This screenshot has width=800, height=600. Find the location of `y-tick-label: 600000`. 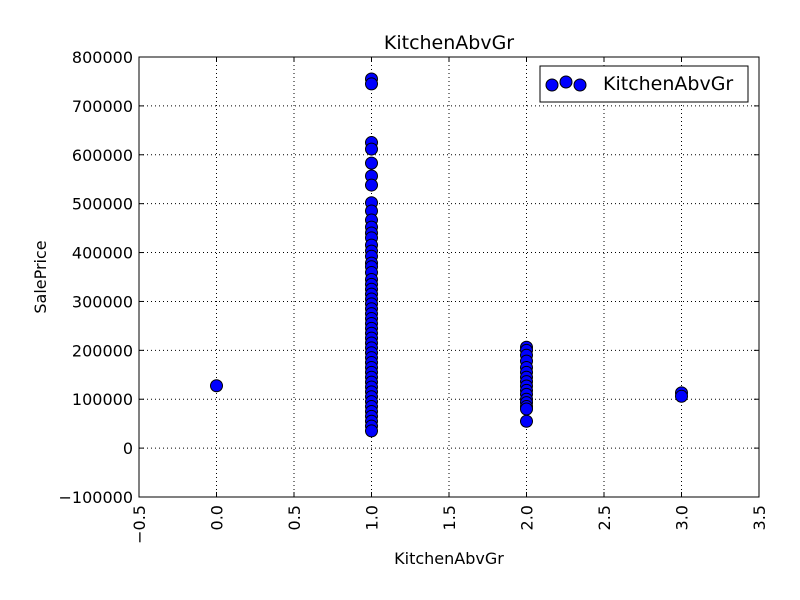

y-tick-label: 600000 is located at coordinates (102, 155).